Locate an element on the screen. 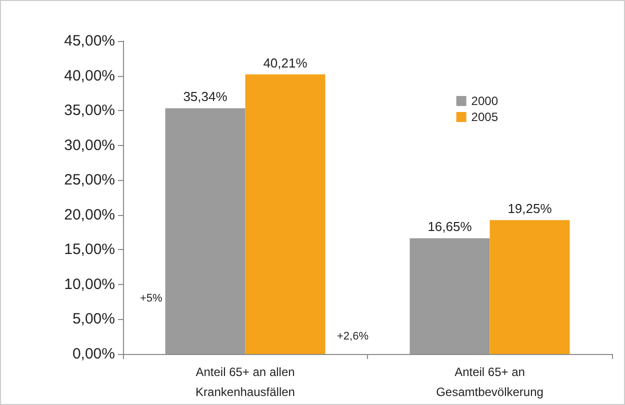 Image resolution: width=625 pixels, height=405 pixels. y-tick-label: 45,00% is located at coordinates (89, 41).